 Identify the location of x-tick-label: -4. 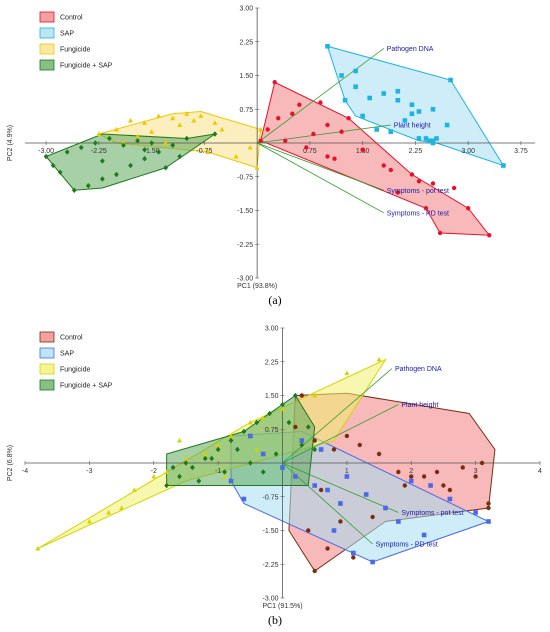
(25, 471).